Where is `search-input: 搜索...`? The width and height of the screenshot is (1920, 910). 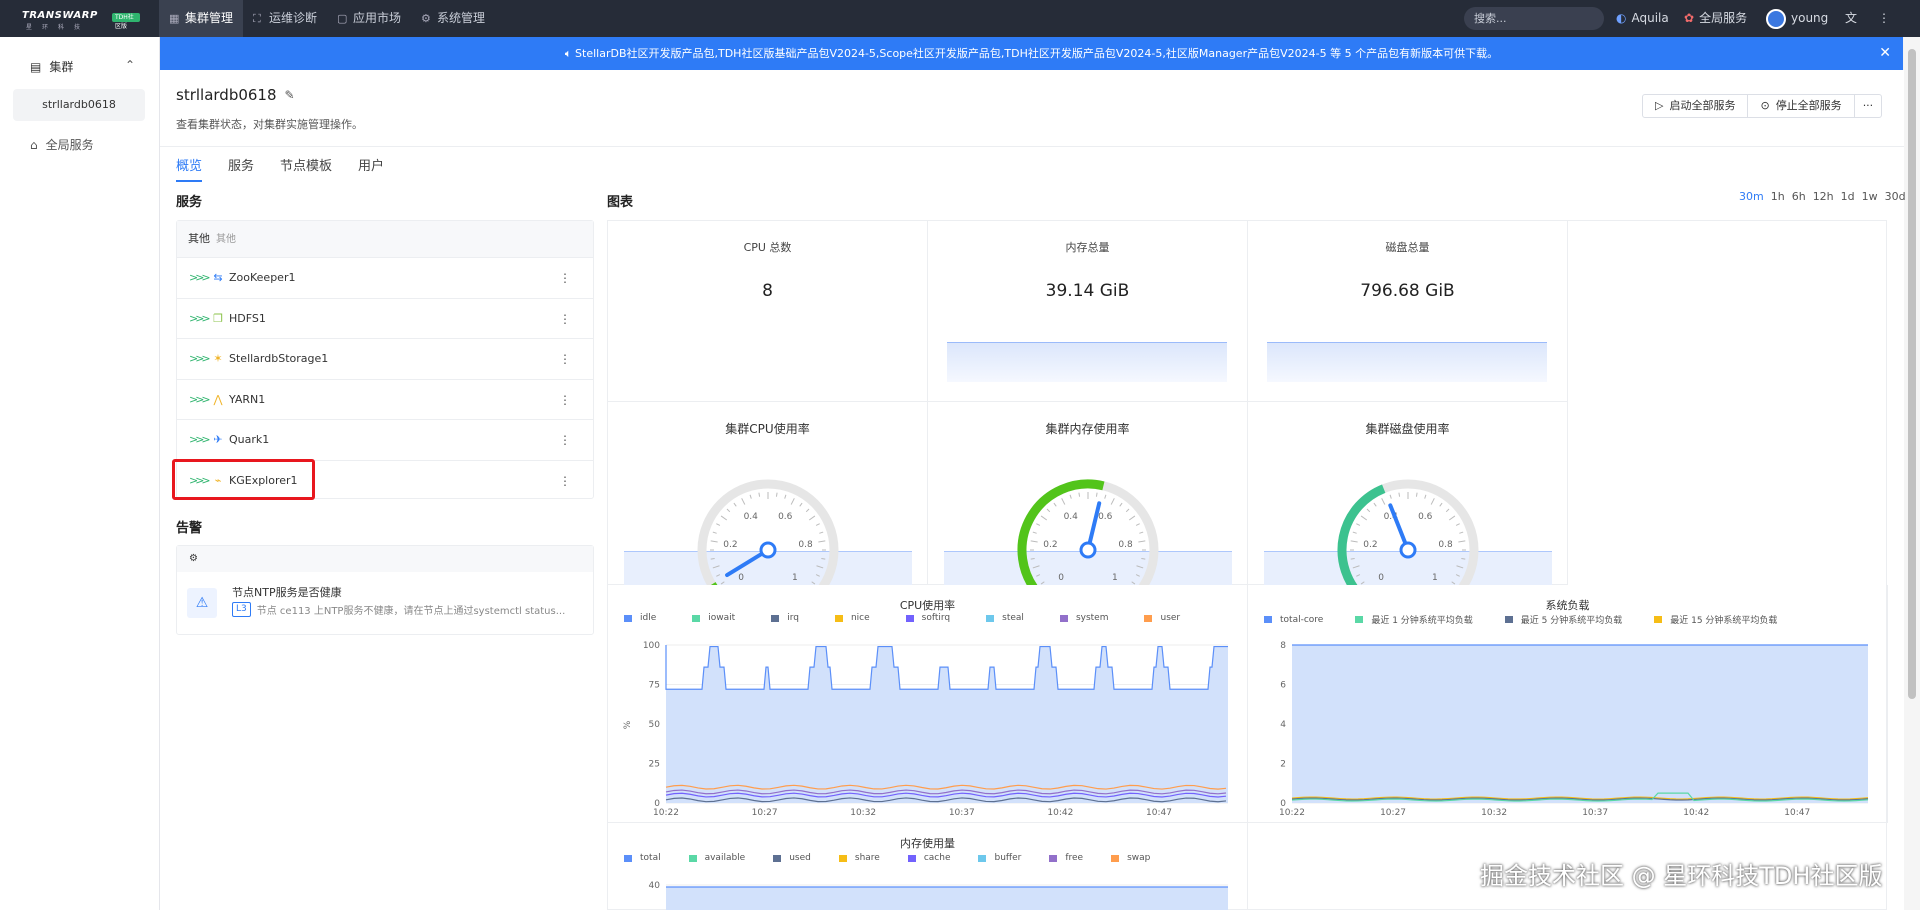
search-input: 搜索... is located at coordinates (1534, 18).